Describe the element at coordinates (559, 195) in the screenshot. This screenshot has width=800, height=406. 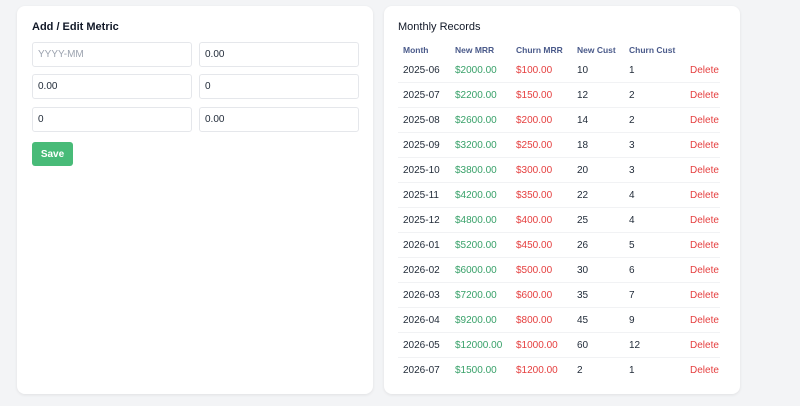
I see `table-row: 2025-11 $4200.00 $350.00 22 4 Delete` at that location.